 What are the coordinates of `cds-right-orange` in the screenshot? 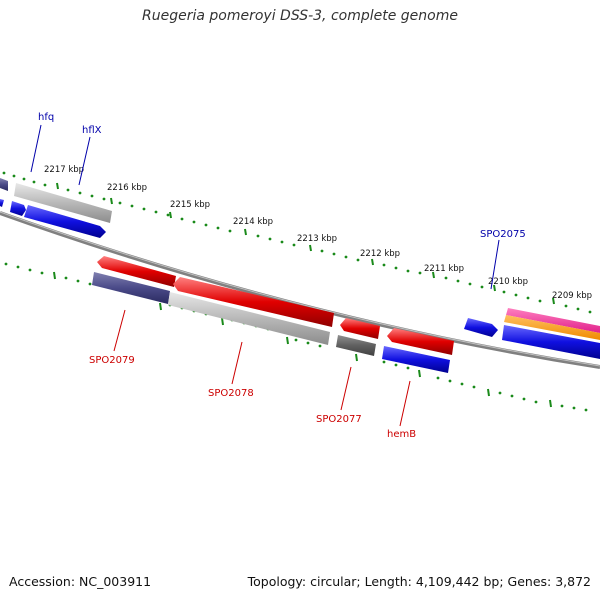 It's located at (552, 327).